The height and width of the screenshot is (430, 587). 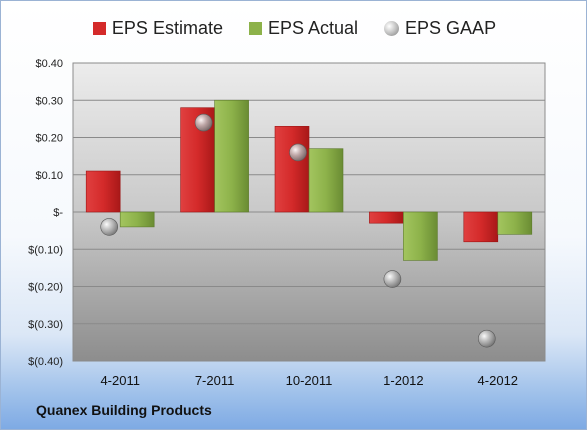 I want to click on legend-item-estimate: EPS Estimate, so click(x=157, y=28).